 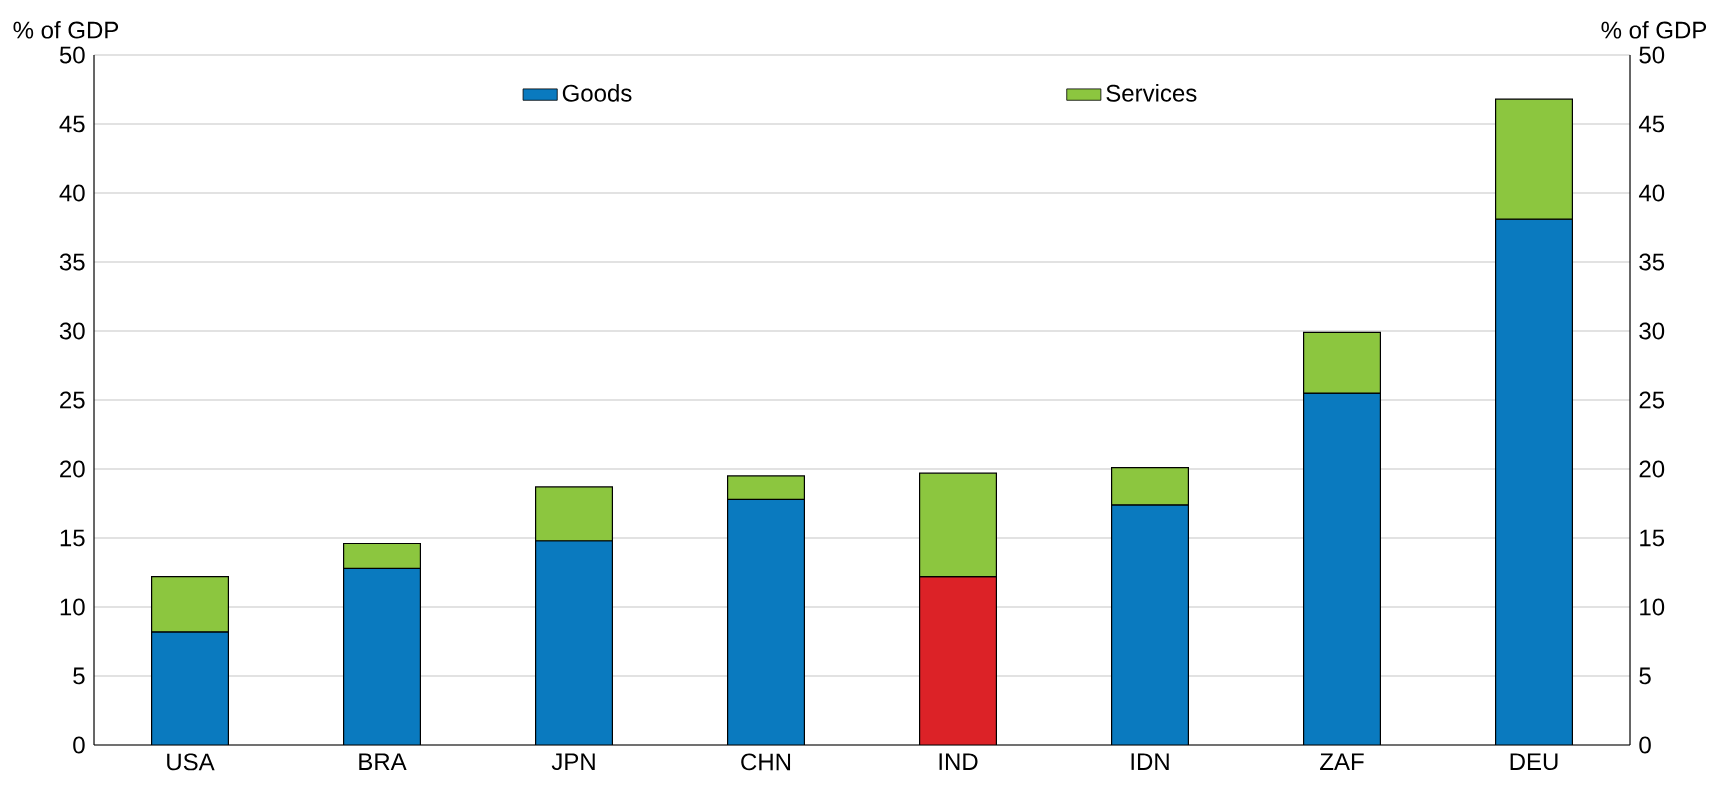 What do you see at coordinates (1652, 538) in the screenshot?
I see `y2-tick-label: 15` at bounding box center [1652, 538].